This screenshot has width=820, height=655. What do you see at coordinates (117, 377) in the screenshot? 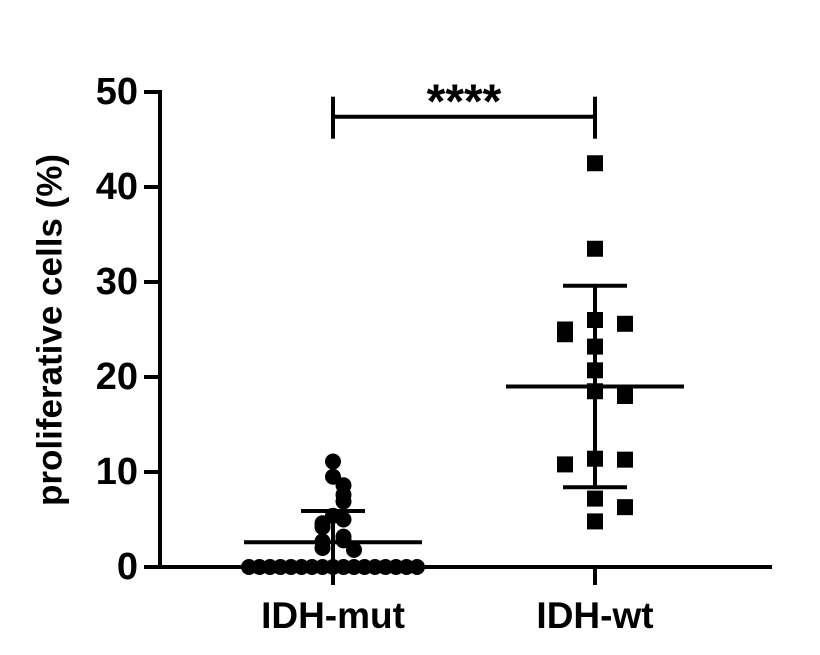
I see `y-tick-label: 20` at bounding box center [117, 377].